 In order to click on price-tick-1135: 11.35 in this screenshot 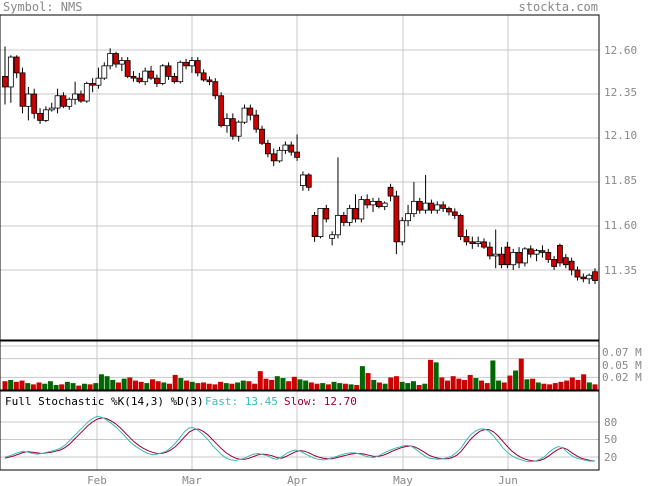, I will do `click(620, 270)`.